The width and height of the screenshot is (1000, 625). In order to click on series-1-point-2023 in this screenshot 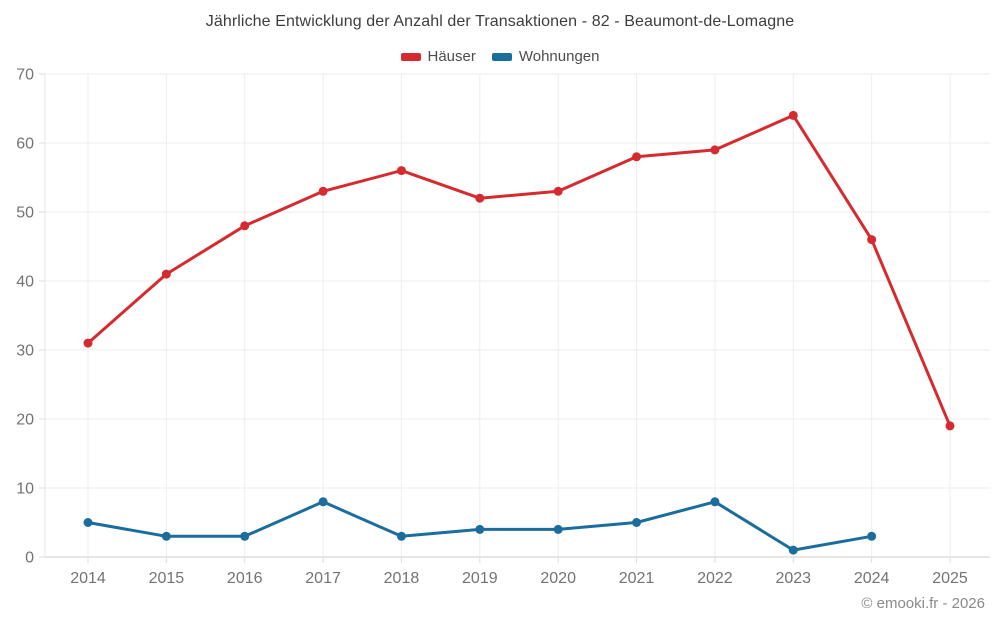, I will do `click(793, 550)`.